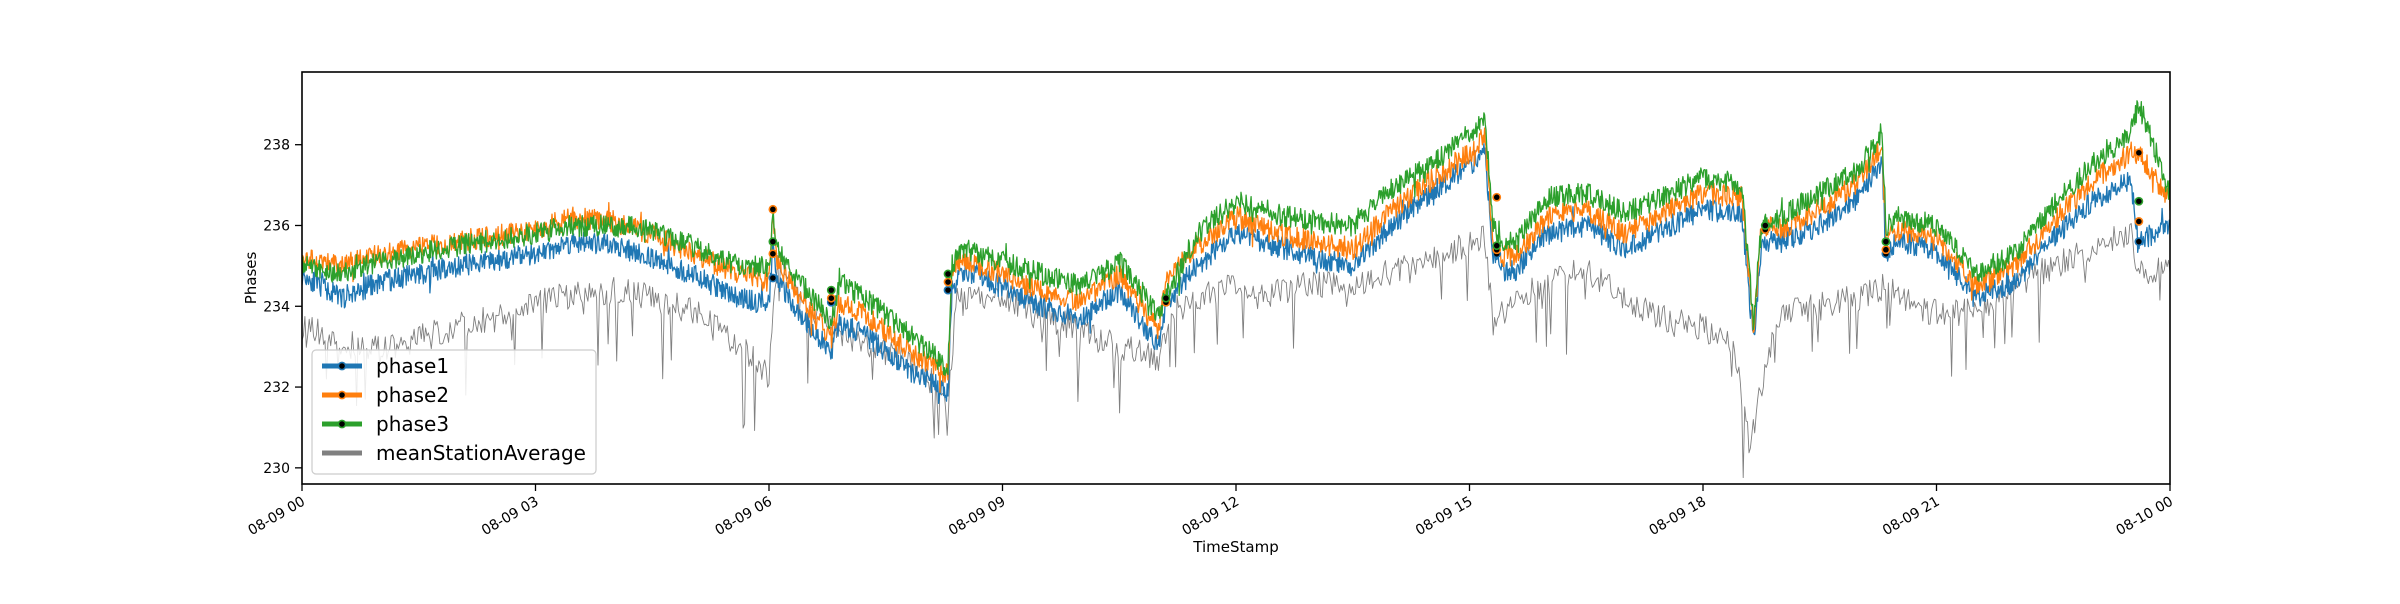 The width and height of the screenshot is (2400, 604). Describe the element at coordinates (276, 146) in the screenshot. I see `y-tick-label: 238` at that location.